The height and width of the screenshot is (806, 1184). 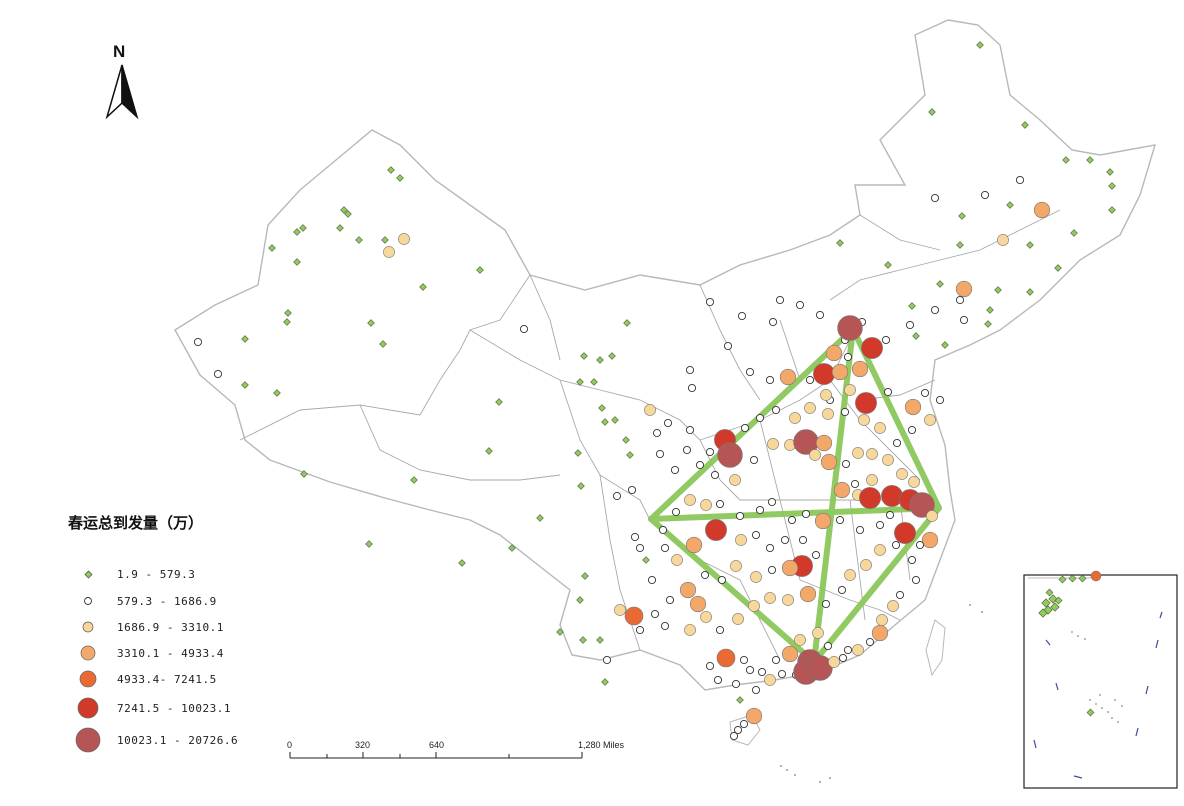 I want to click on scale-tick-0: 0, so click(x=290, y=745).